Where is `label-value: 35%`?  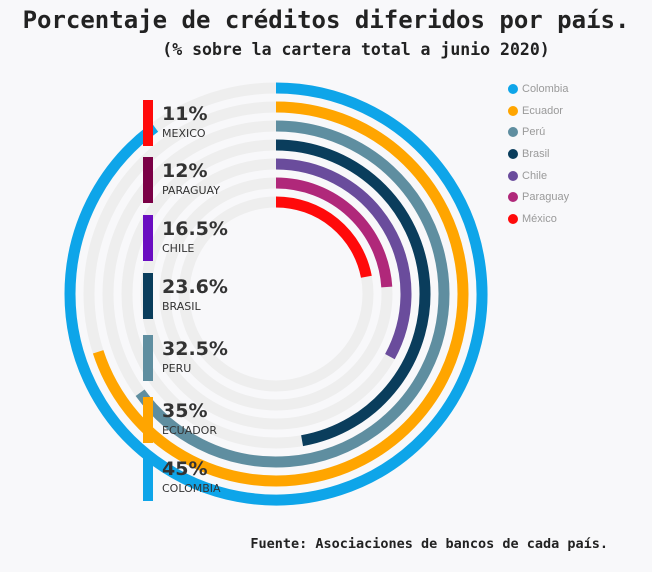 label-value: 35% is located at coordinates (185, 411).